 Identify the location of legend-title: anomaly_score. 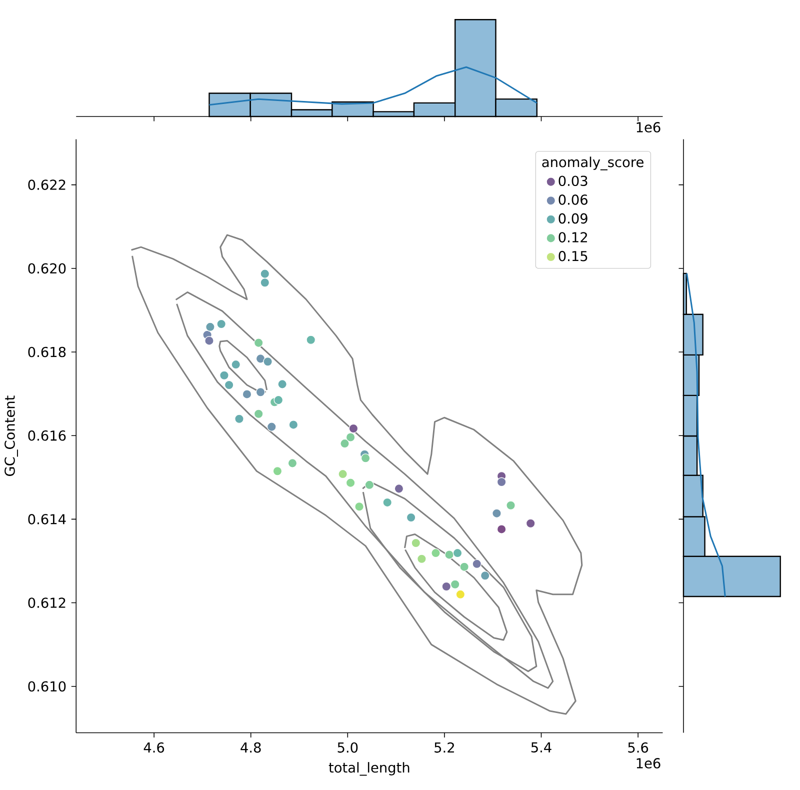
(593, 163).